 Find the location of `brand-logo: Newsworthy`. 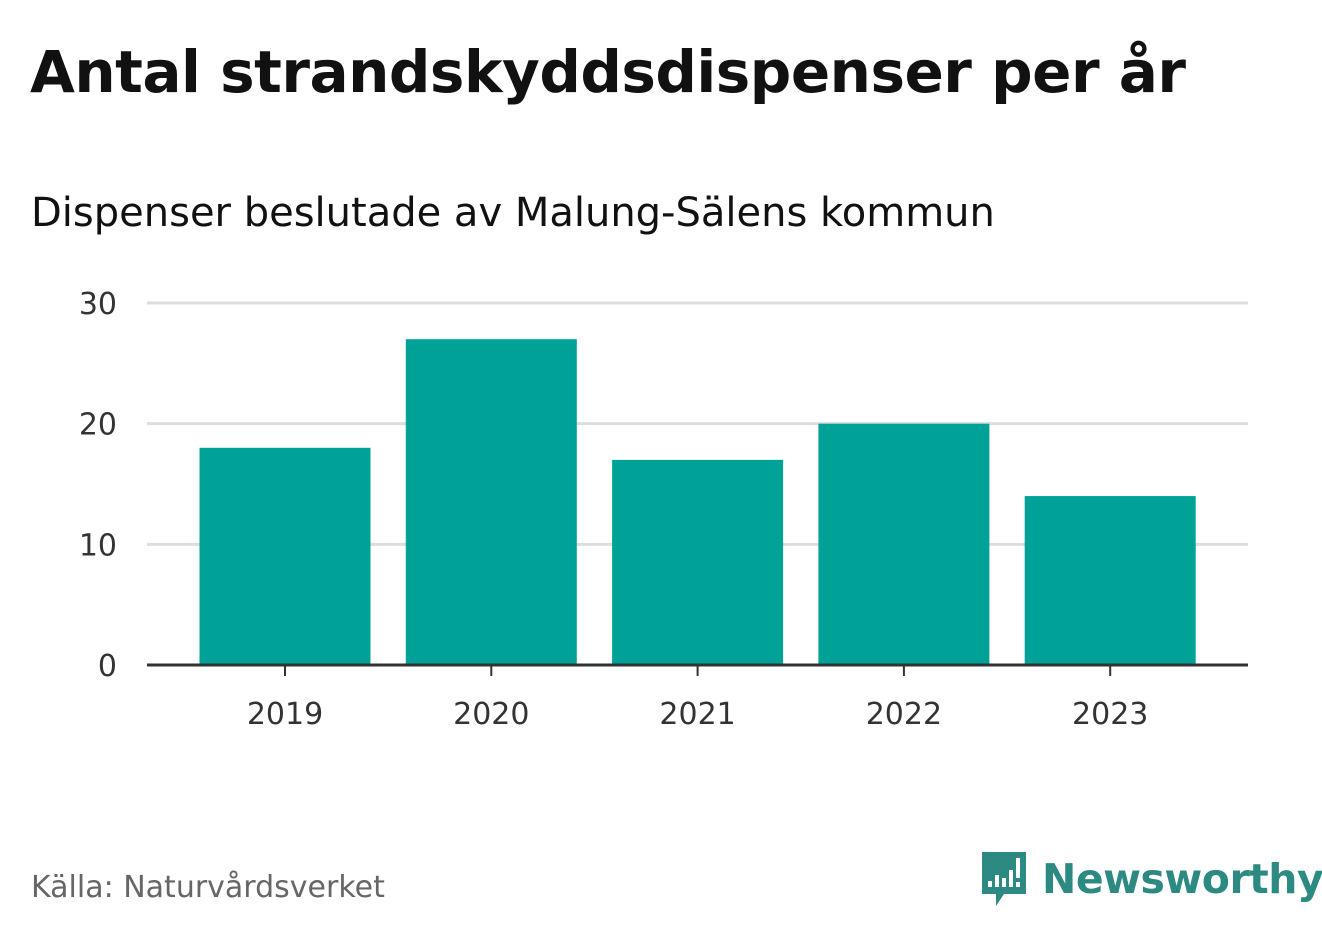

brand-logo: Newsworthy is located at coordinates (1151, 879).